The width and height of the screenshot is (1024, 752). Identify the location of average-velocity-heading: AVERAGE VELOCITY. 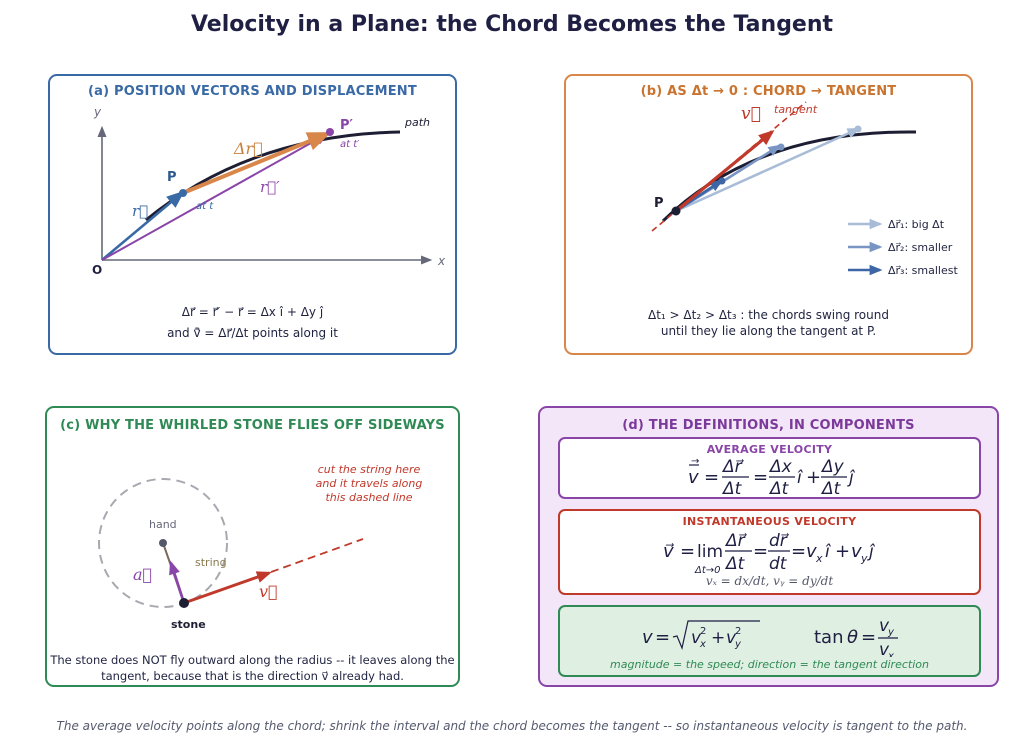
(769, 449).